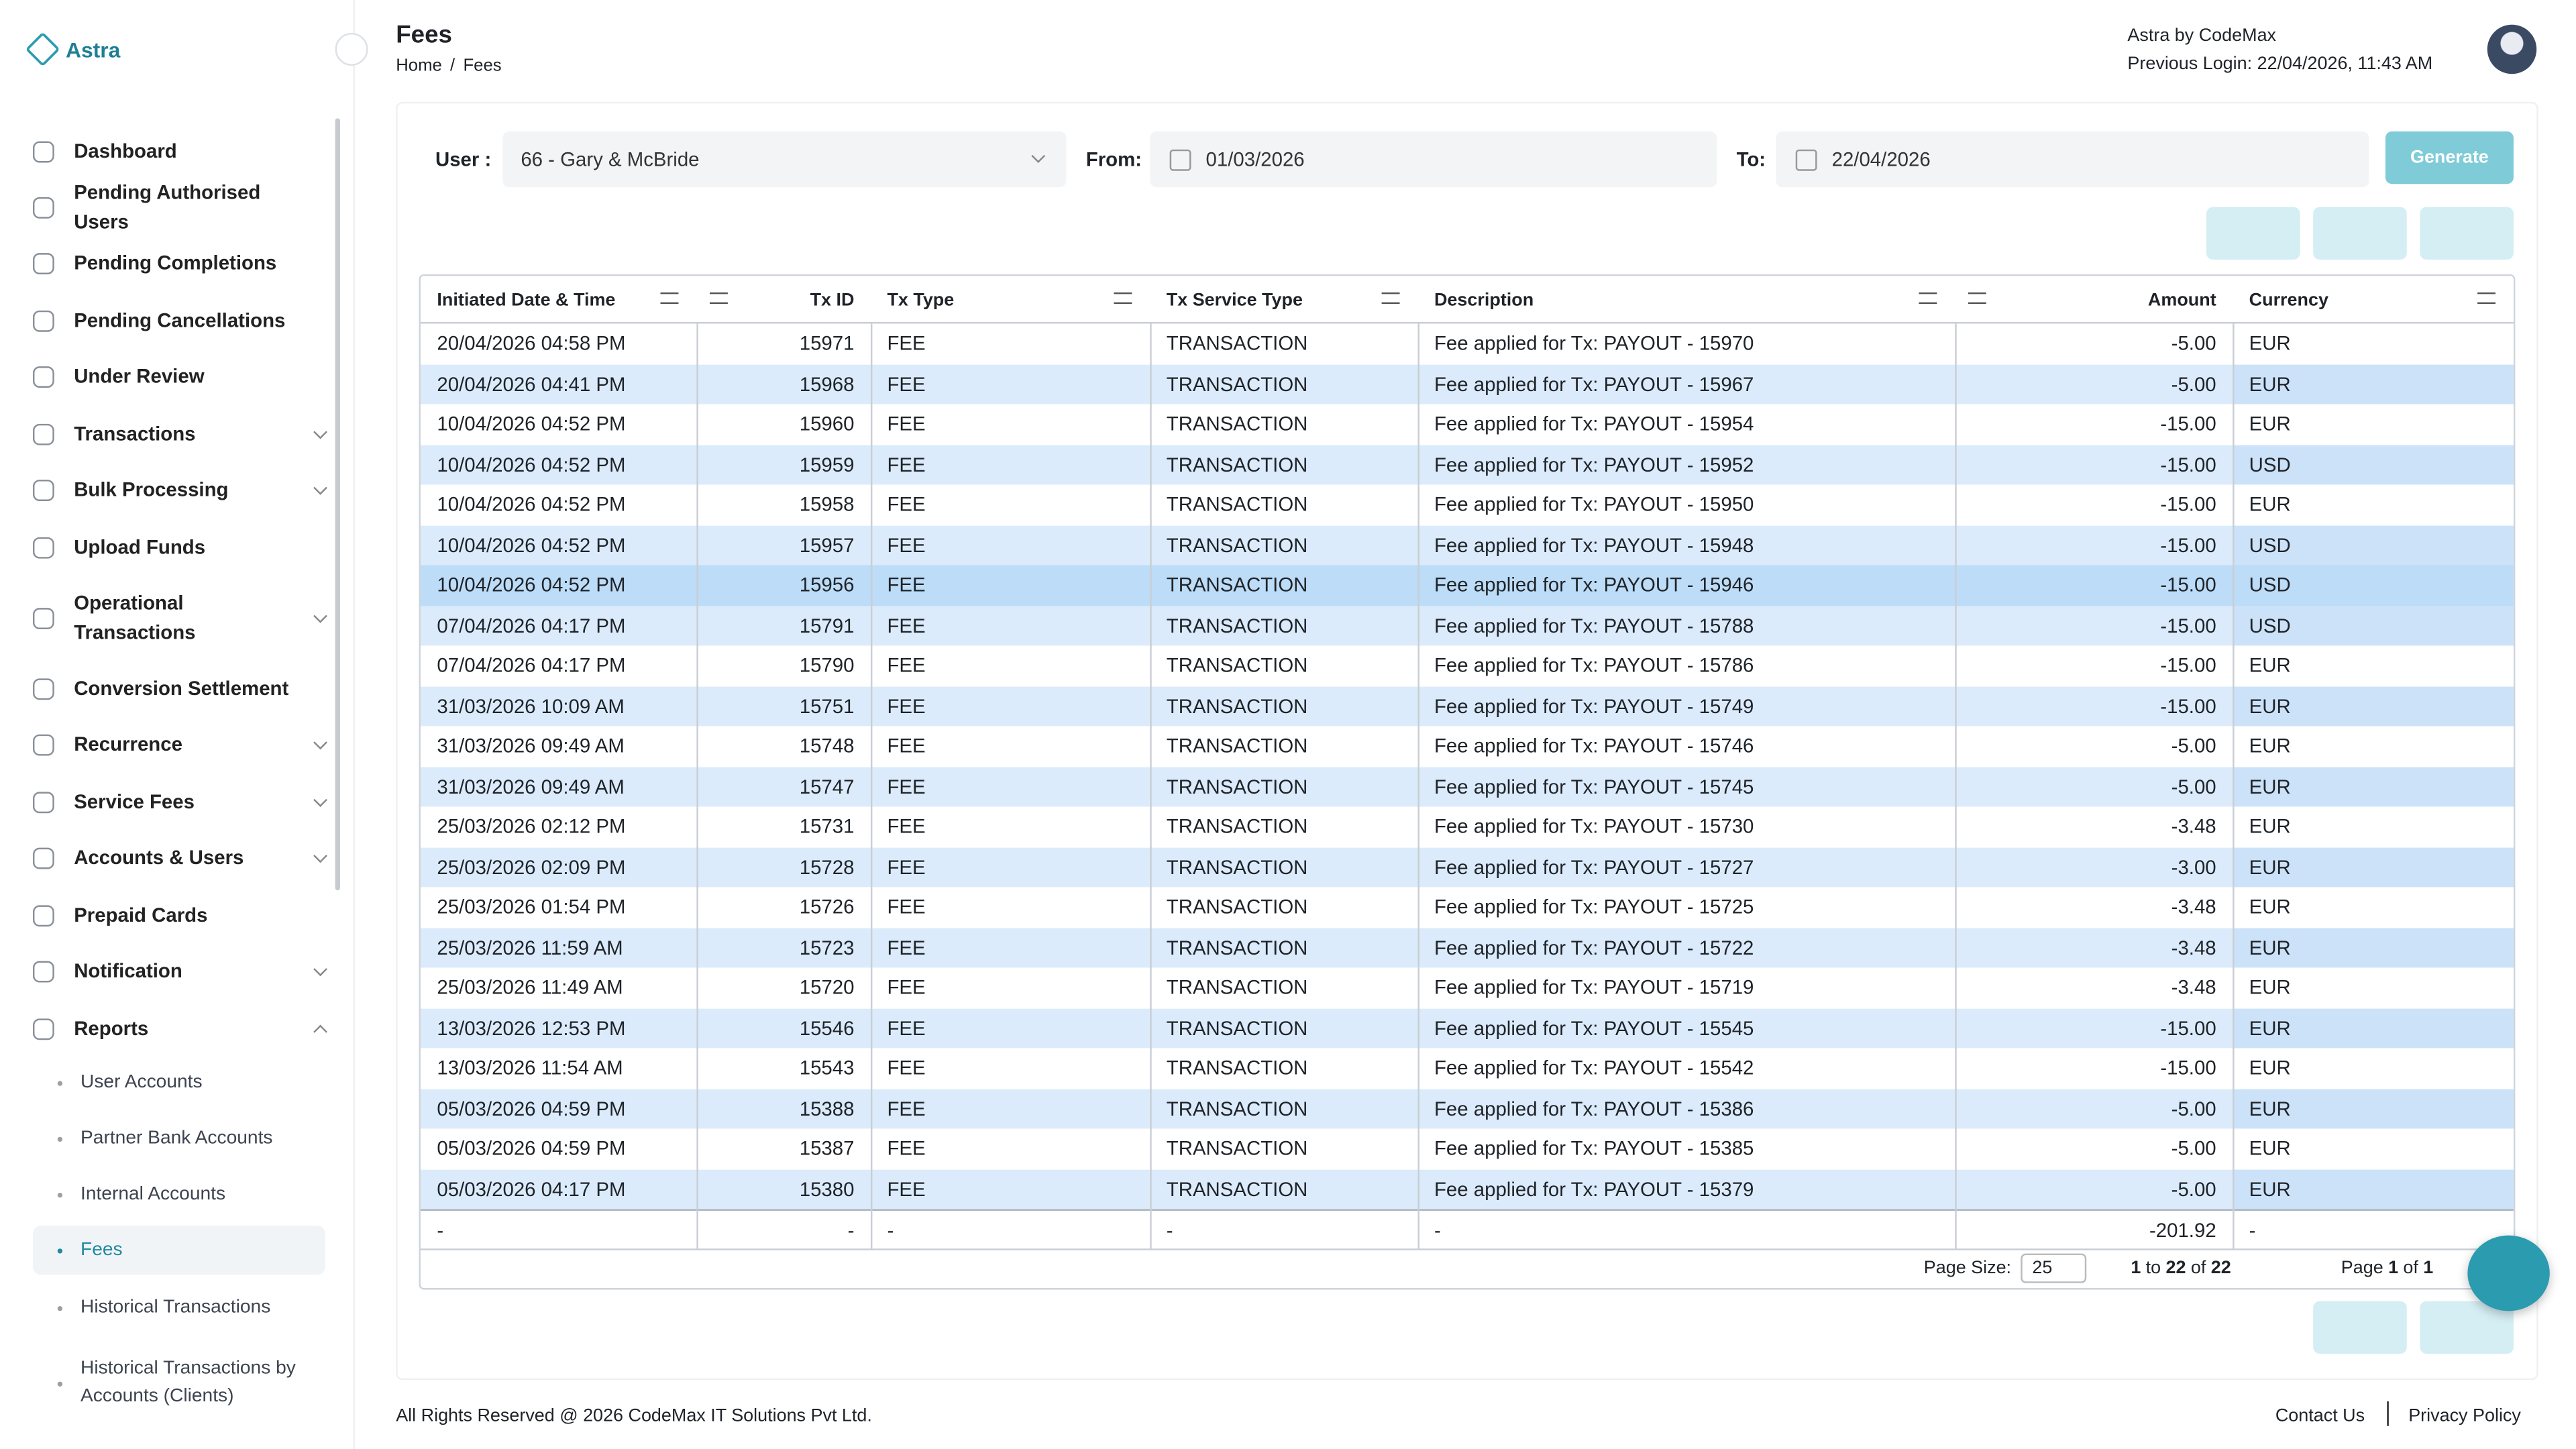  Describe the element at coordinates (180, 320) in the screenshot. I see `nav-item: Pending Cancellations` at that location.